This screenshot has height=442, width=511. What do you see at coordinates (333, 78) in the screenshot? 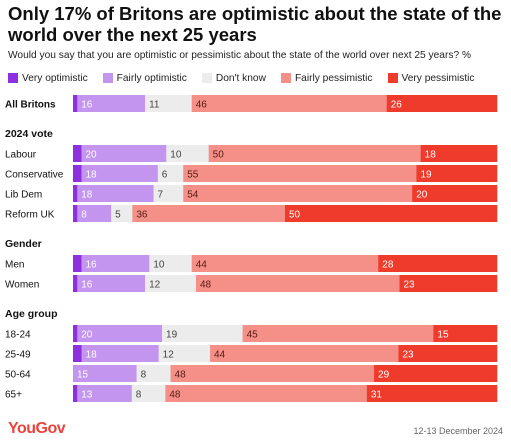
I see `legend-label: Fairly pessimistic` at bounding box center [333, 78].